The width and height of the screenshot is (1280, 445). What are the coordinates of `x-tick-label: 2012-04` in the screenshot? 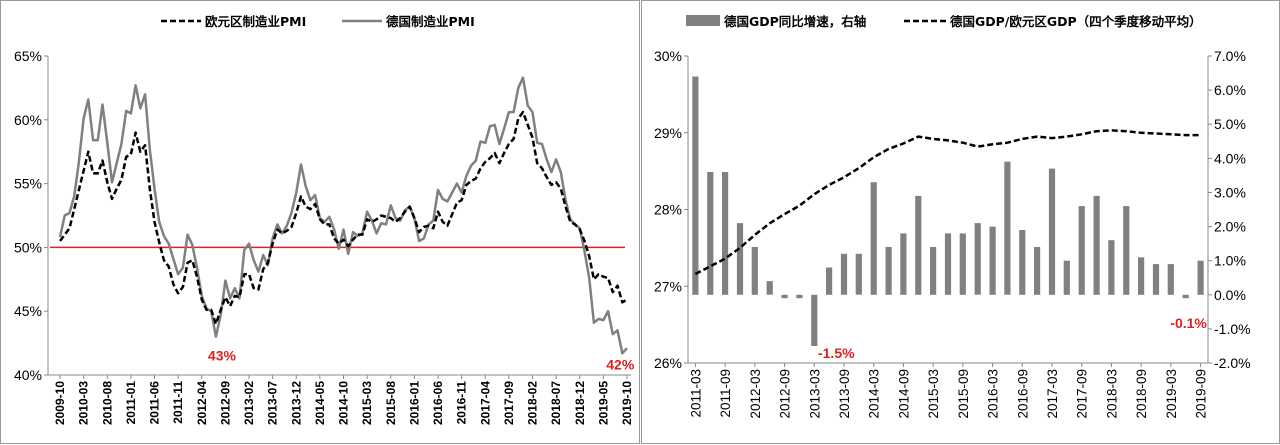 It's located at (202, 403).